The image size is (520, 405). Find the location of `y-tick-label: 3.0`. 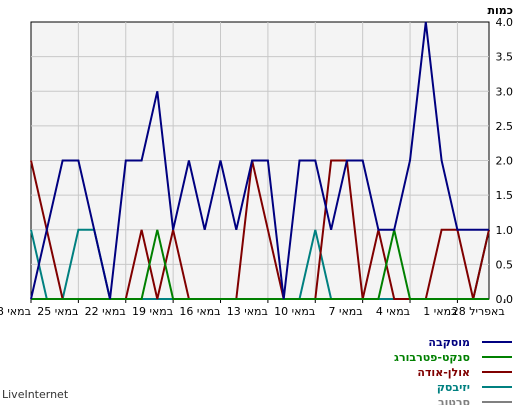

y-tick-label: 3.0 is located at coordinates (505, 91).